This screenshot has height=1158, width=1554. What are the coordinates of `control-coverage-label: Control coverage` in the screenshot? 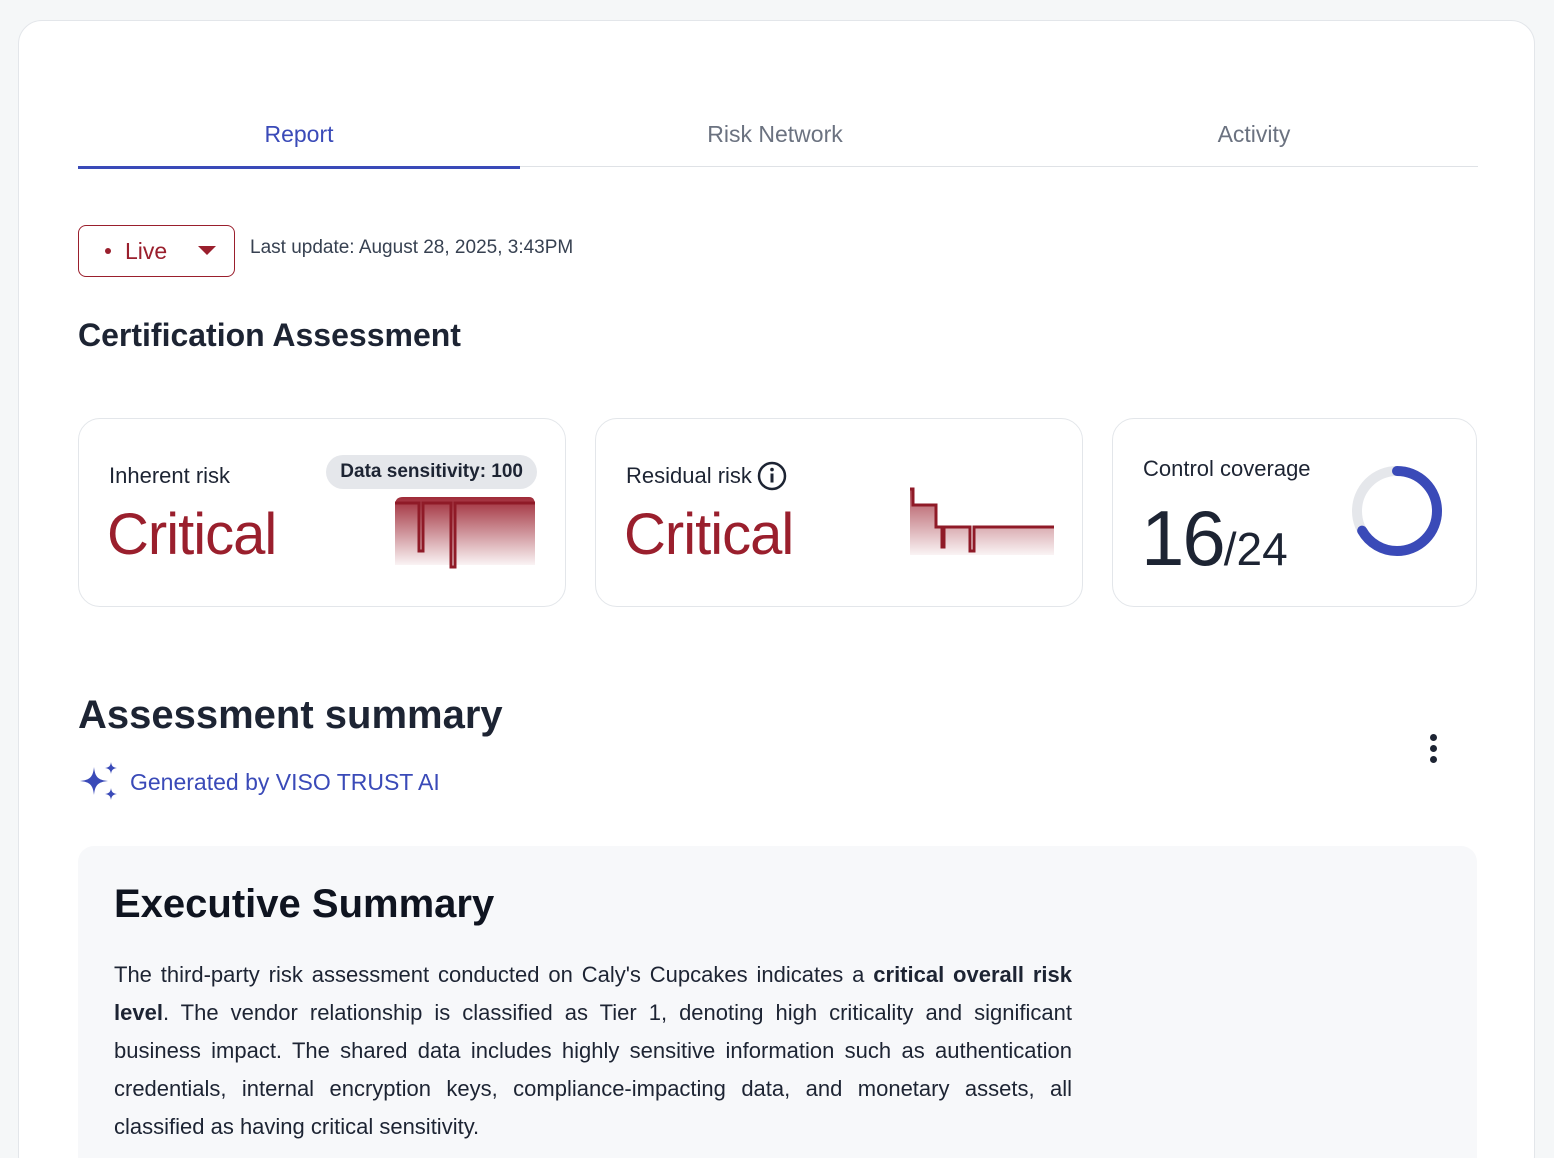 It's located at (1227, 468).